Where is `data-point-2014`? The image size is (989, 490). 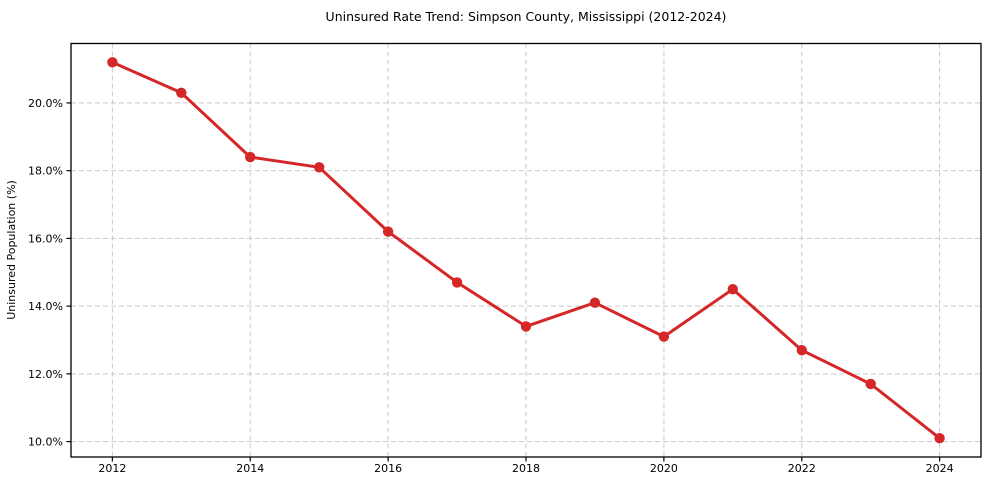
data-point-2014 is located at coordinates (250, 157).